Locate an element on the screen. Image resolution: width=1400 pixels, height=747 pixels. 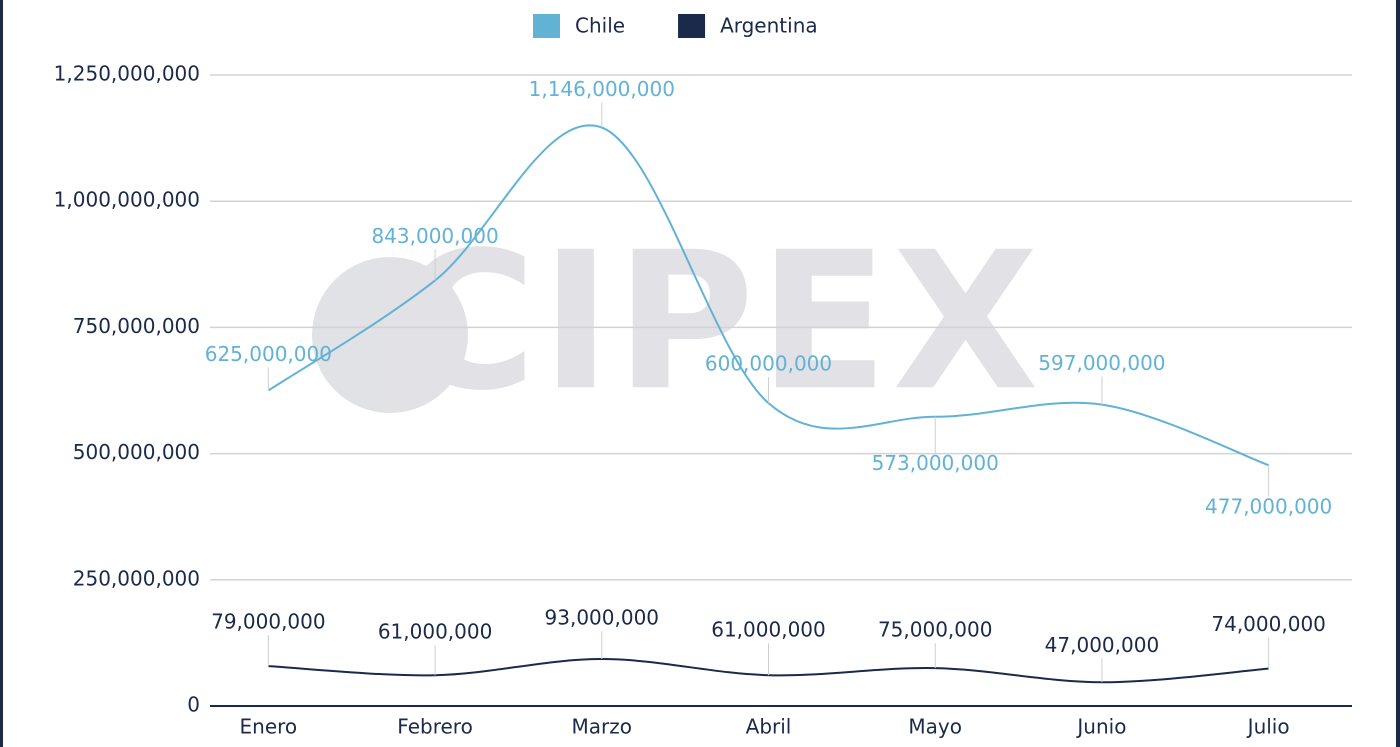
frame-right is located at coordinates (1398, 373).